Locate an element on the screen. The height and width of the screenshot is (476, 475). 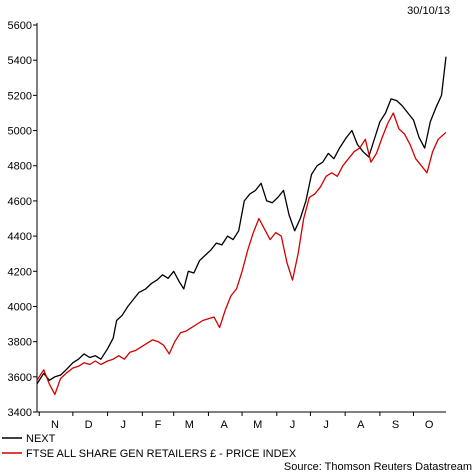
source-note: Source: Thomson Reuters Datastream is located at coordinates (378, 467).